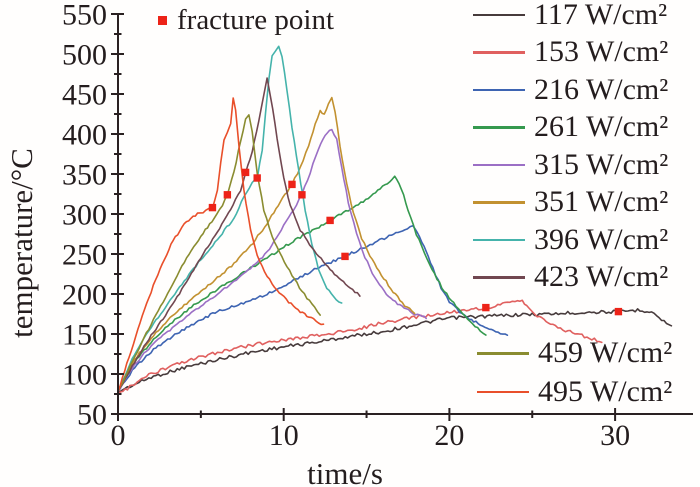 This screenshot has width=700, height=487. What do you see at coordinates (605, 391) in the screenshot?
I see `legend-item-label: 495 W/cm²` at bounding box center [605, 391].